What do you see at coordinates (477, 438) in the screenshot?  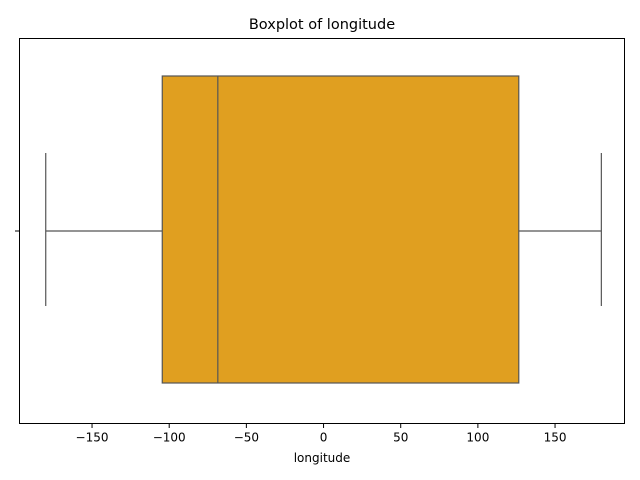 I see `x-tick-label: 100` at bounding box center [477, 438].